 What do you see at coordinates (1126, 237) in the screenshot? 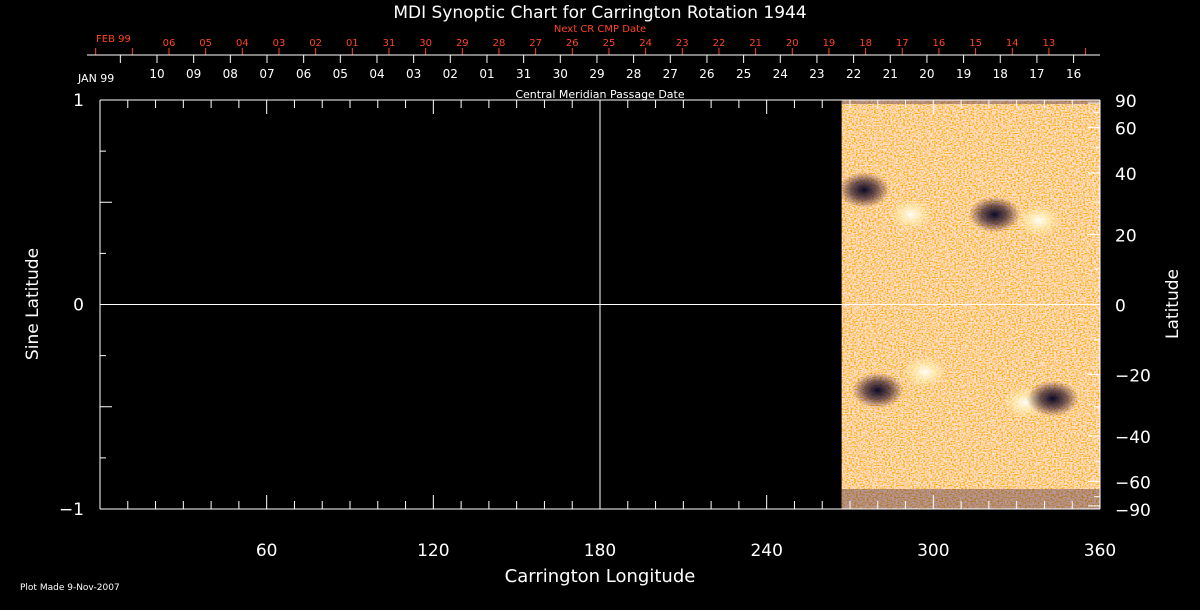
I see `y-right-tick-label: 20` at bounding box center [1126, 237].